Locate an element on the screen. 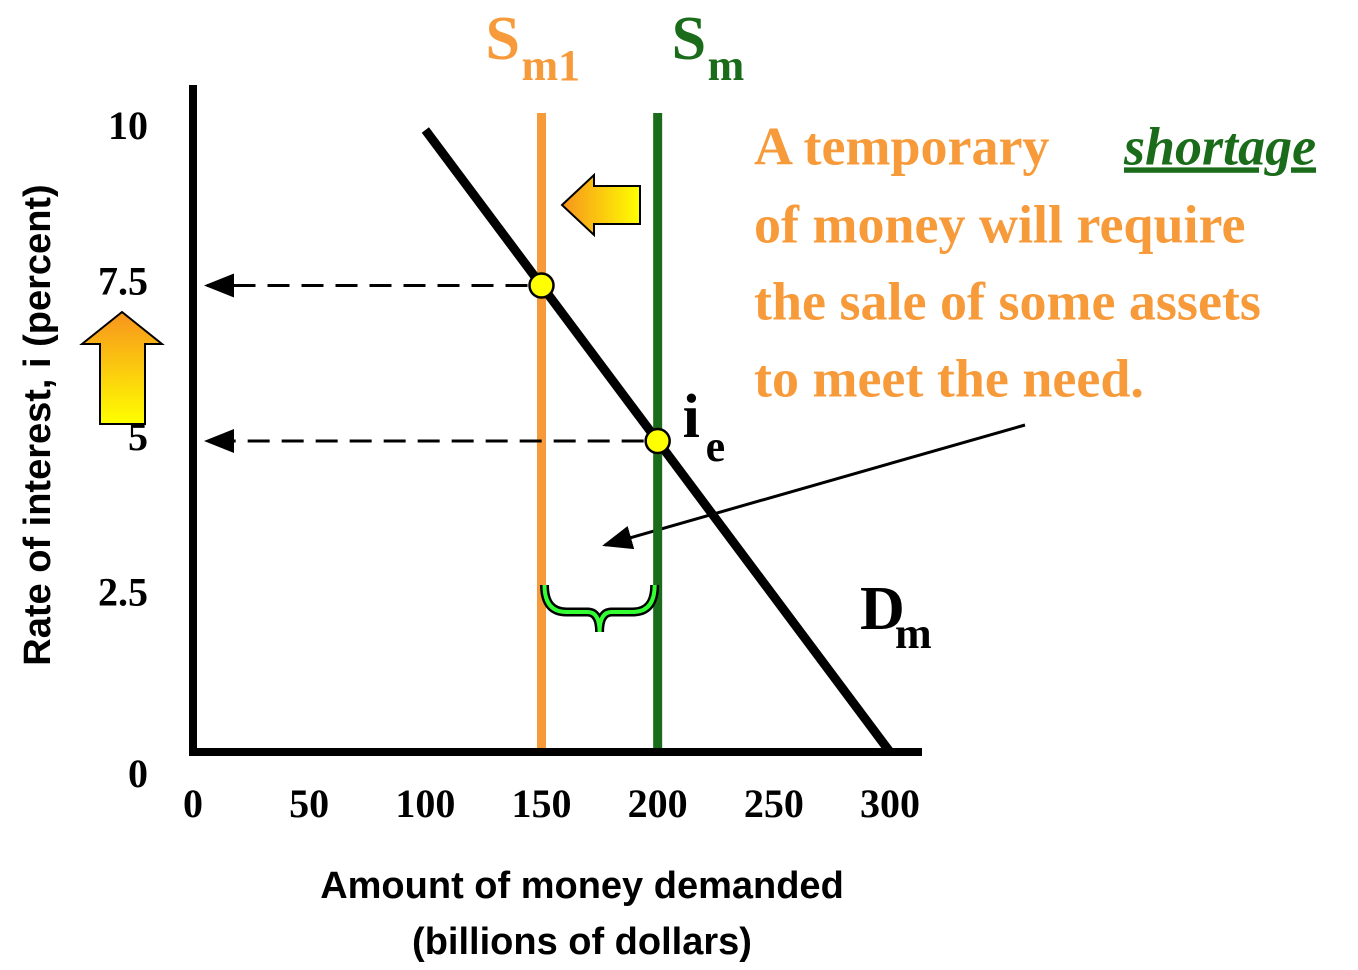 This screenshot has height=970, width=1358. y-tick-label: 5 is located at coordinates (138, 436).